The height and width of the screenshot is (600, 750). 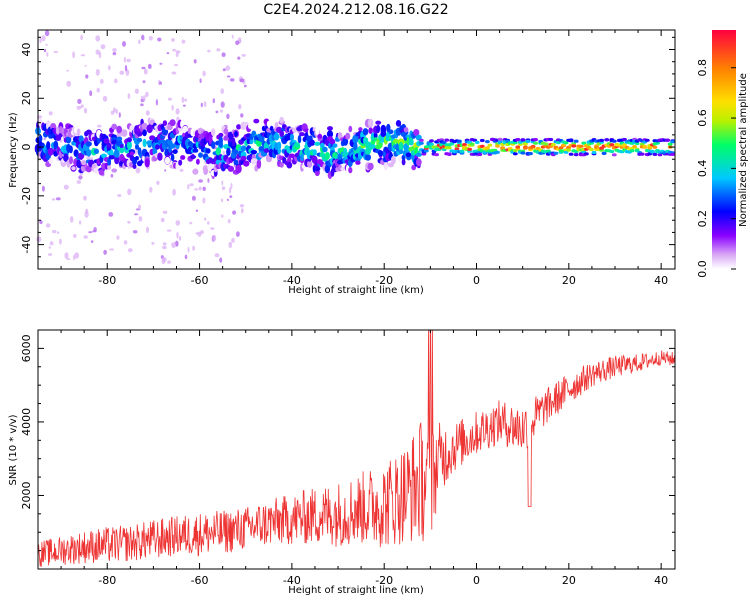 I want to click on snr-x-axis-label: Height of straight line (km), so click(x=356, y=590).